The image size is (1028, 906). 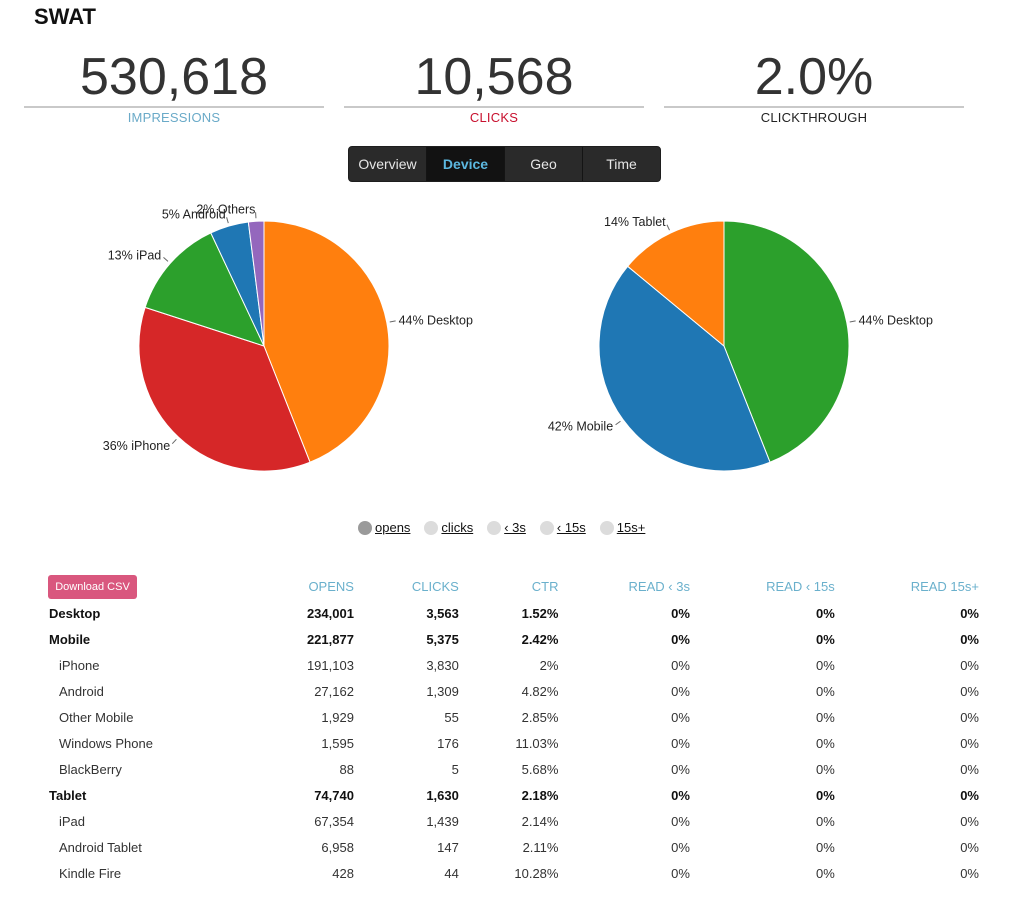 I want to click on row-cell: 176, so click(x=448, y=743).